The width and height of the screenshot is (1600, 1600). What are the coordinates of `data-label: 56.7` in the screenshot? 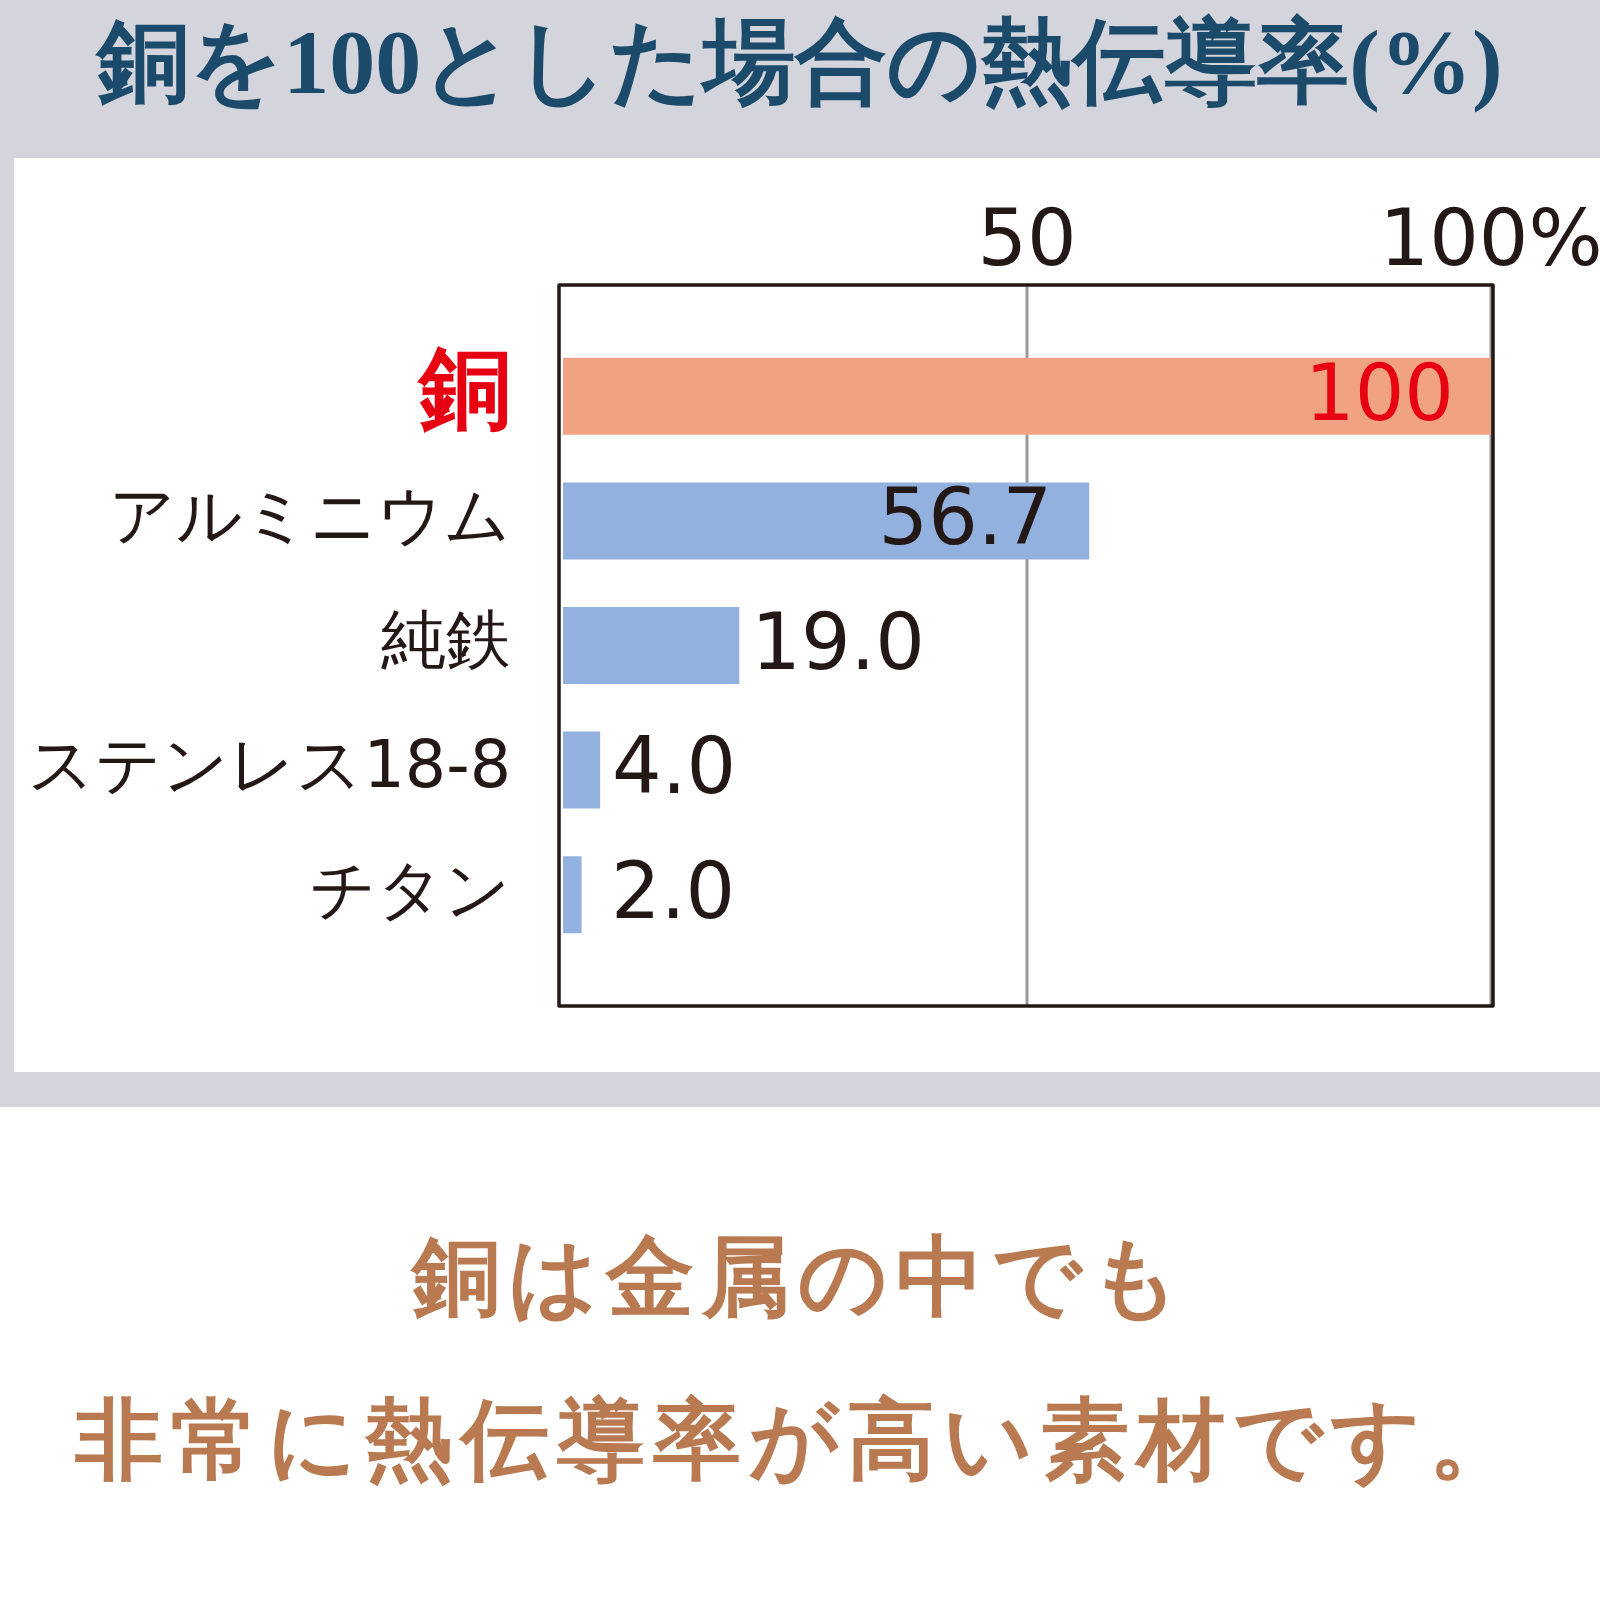 It's located at (965, 517).